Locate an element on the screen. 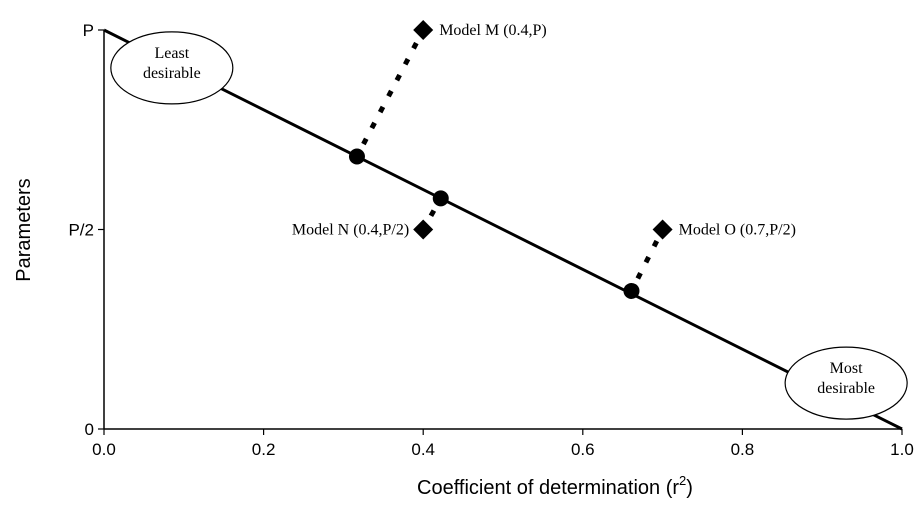 This screenshot has height=507, width=916. x-tick-label: 0.2 is located at coordinates (264, 449).